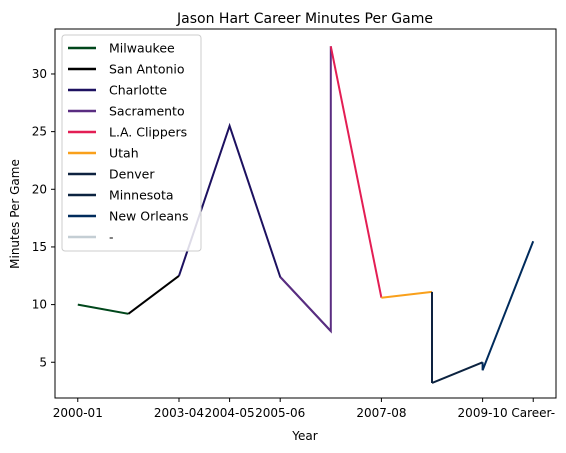  Describe the element at coordinates (138, 90) in the screenshot. I see `legend-label: Charlotte` at that location.